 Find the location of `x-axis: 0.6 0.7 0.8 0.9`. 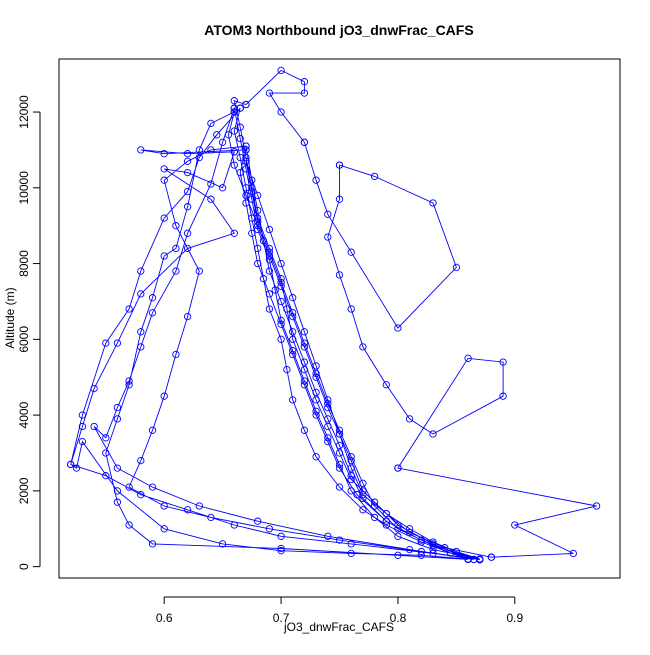

x-axis: 0.6 0.7 0.8 0.9 is located at coordinates (339, 610).